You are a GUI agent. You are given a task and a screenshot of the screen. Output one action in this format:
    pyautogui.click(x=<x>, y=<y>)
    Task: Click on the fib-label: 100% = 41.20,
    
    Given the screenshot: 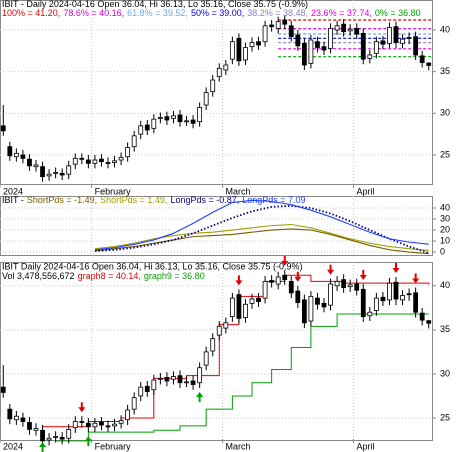 What is the action you would take?
    pyautogui.click(x=31, y=13)
    